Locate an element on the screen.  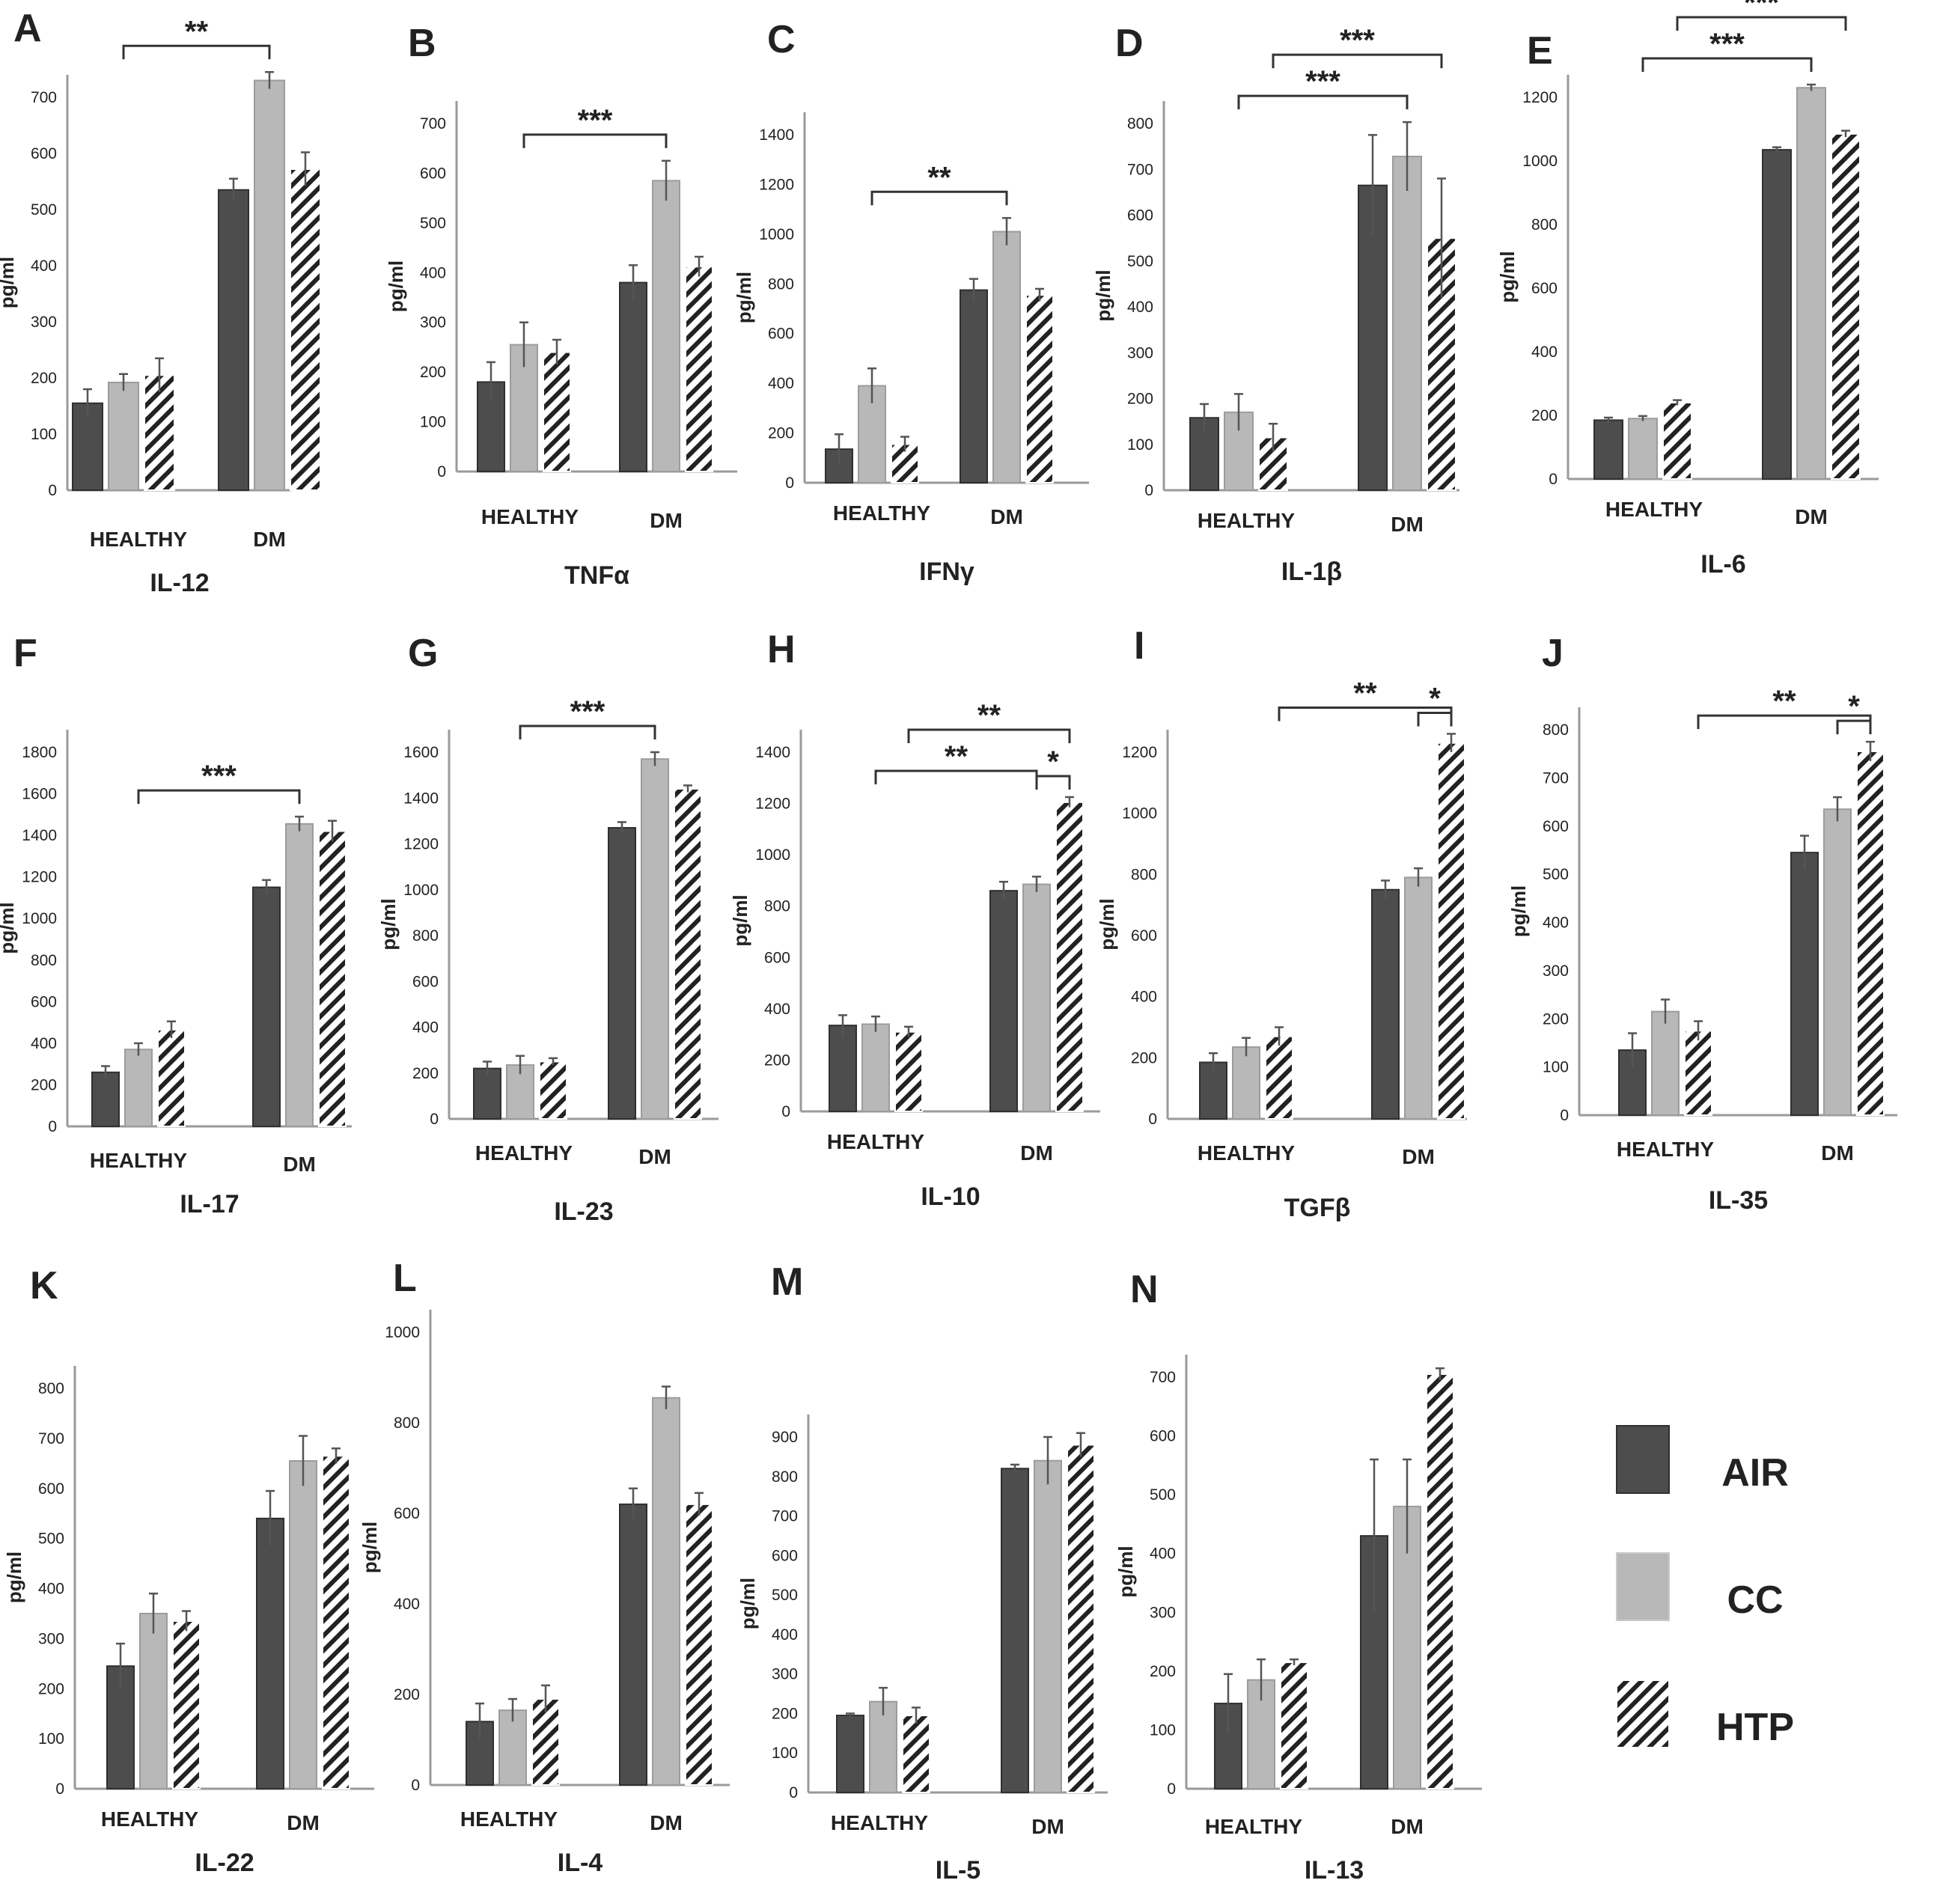
bar-cc-healthy is located at coordinates (512, 1747).